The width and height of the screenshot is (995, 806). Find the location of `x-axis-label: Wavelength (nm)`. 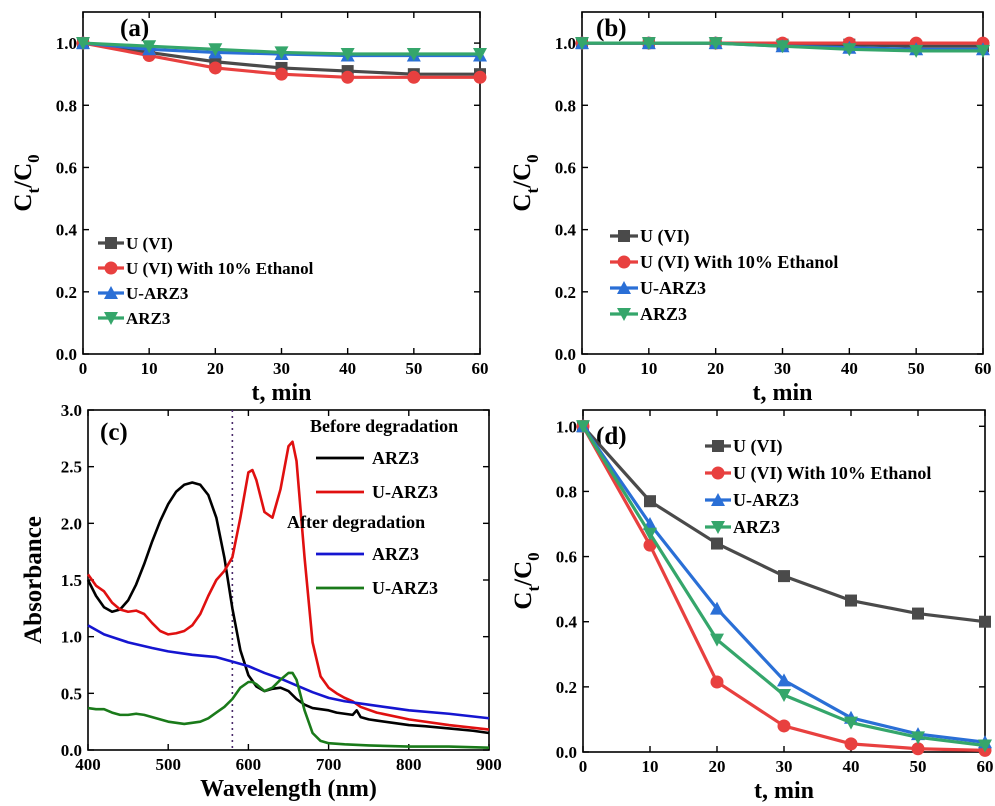

x-axis-label: Wavelength (nm) is located at coordinates (288, 789).